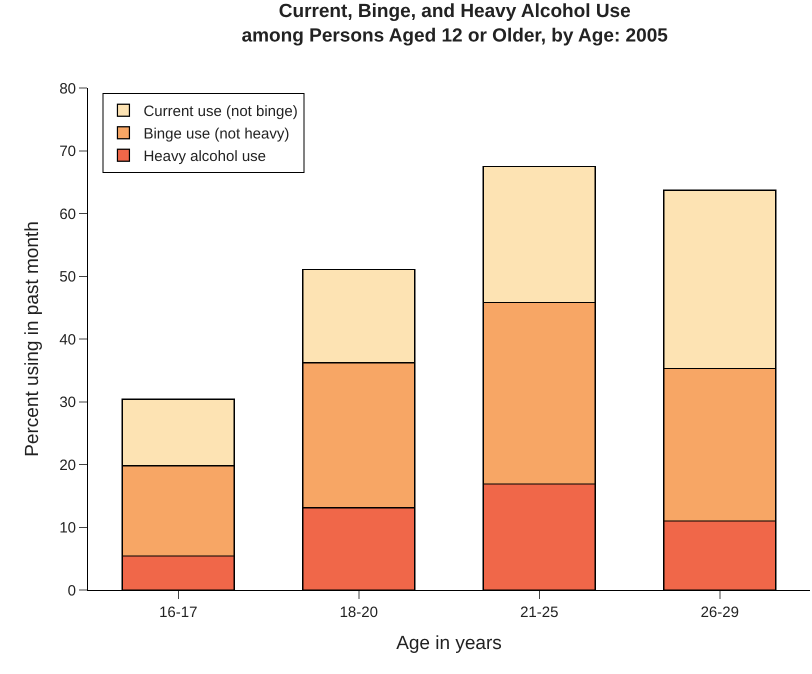 The image size is (812, 674). I want to click on legend-label: Binge use (not heavy), so click(216, 134).